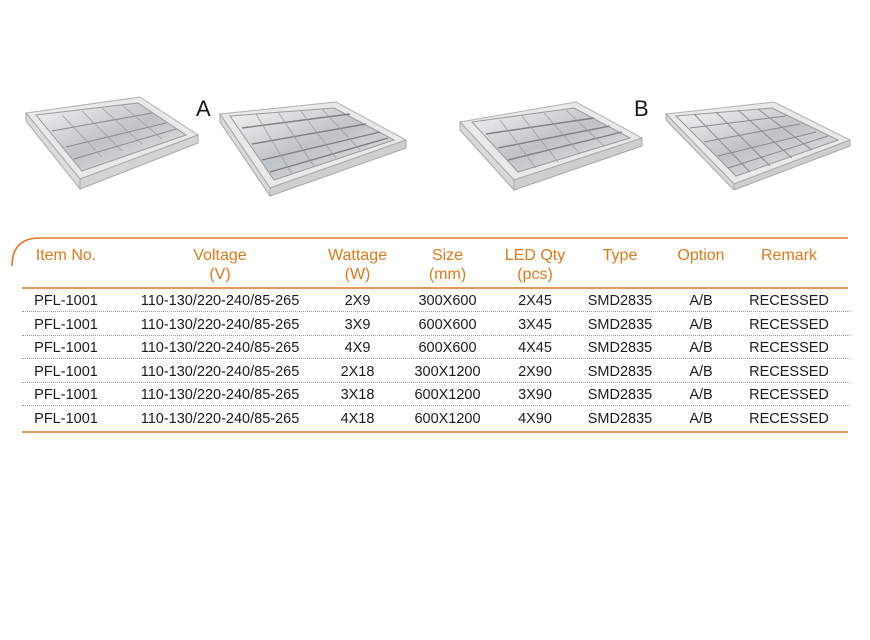  What do you see at coordinates (447, 301) in the screenshot?
I see `size-cell: 300X600` at bounding box center [447, 301].